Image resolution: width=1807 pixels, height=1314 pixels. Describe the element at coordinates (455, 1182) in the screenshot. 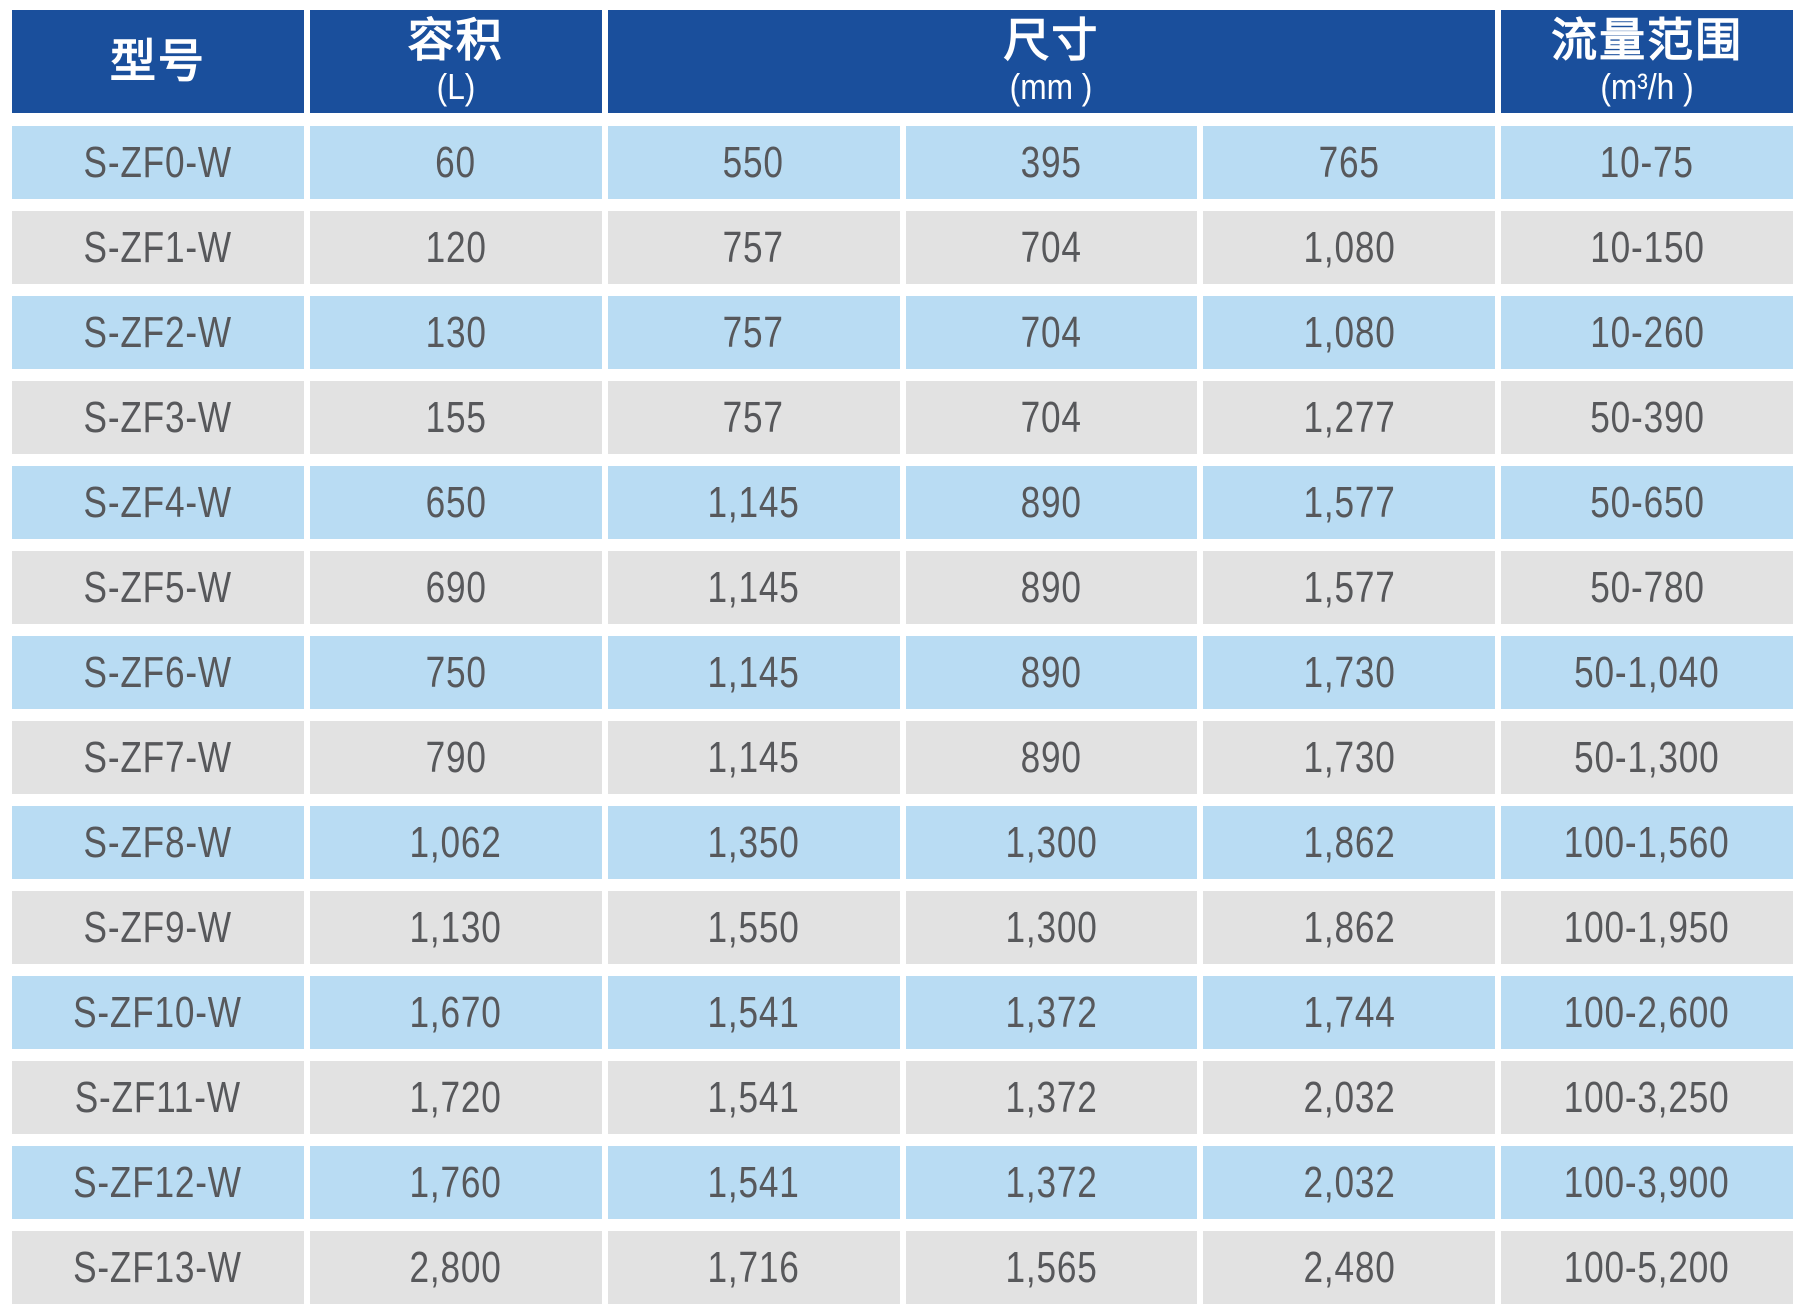

I see `cell-volume: 1,760` at that location.